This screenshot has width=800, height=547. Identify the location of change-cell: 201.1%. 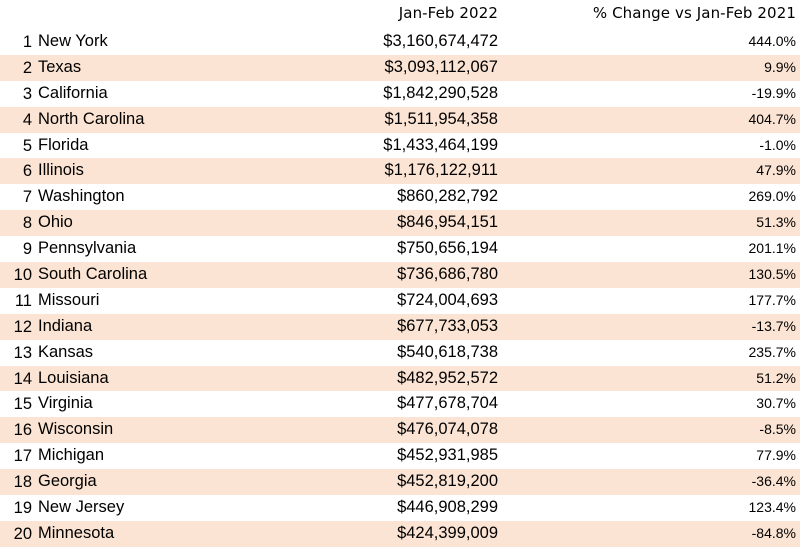
(772, 248).